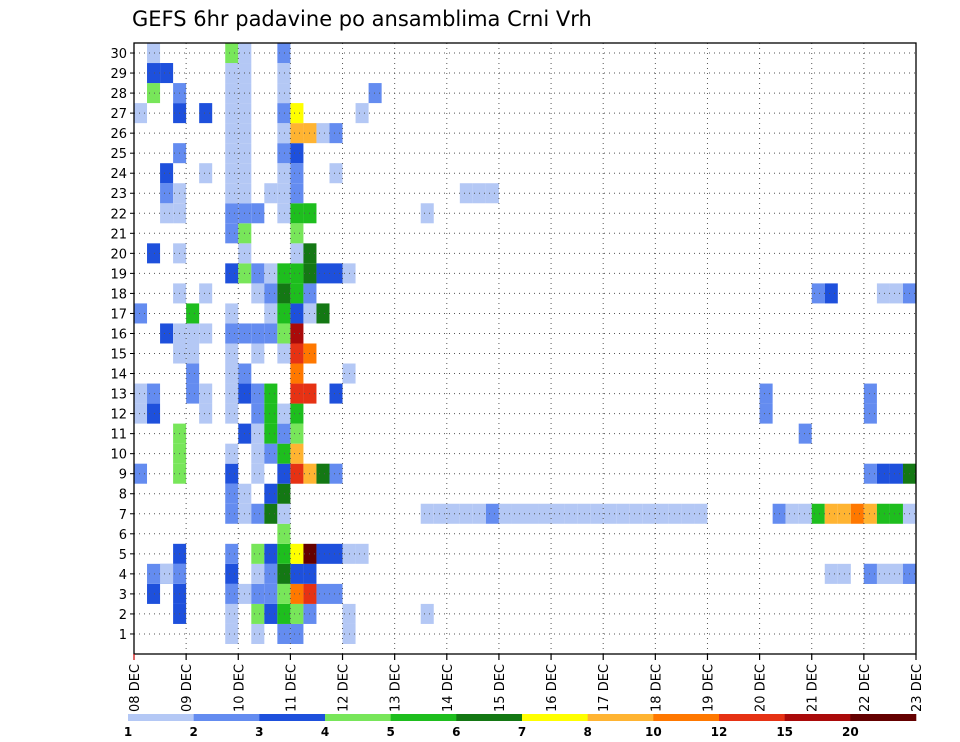 The height and width of the screenshot is (742, 960). Describe the element at coordinates (118, 314) in the screenshot. I see `y-tick-label: 17` at that location.